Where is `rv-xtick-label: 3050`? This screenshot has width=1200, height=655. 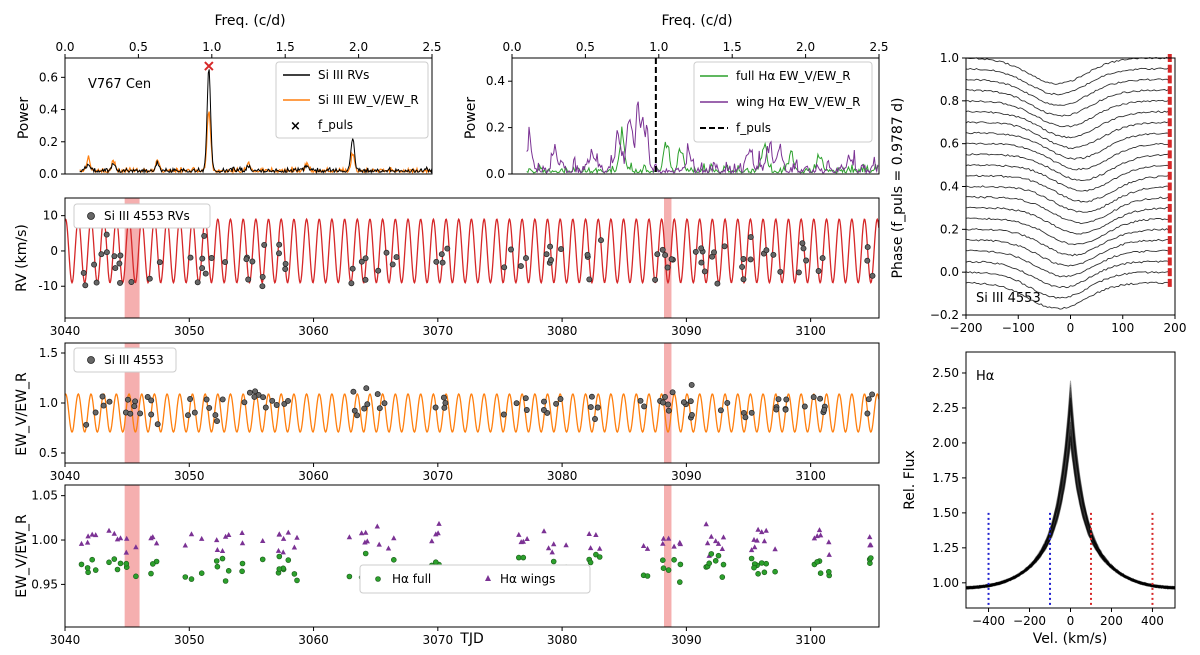
rv-xtick-label: 3050 is located at coordinates (189, 331).